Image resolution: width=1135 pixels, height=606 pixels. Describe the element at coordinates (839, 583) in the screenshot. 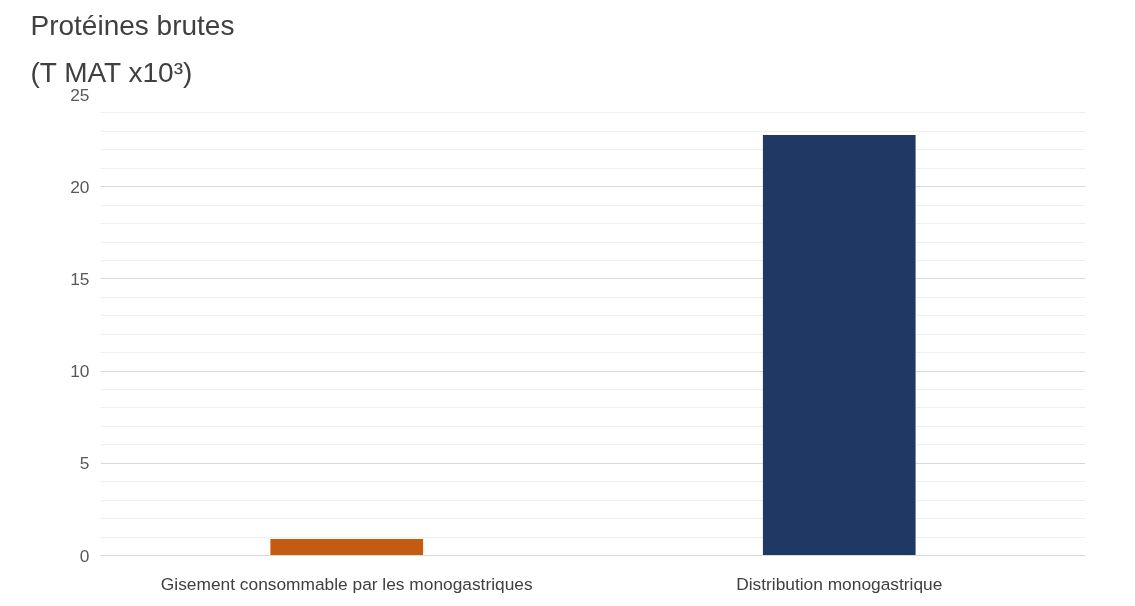

I see `x-tick-label: Distribution monogastrique` at that location.